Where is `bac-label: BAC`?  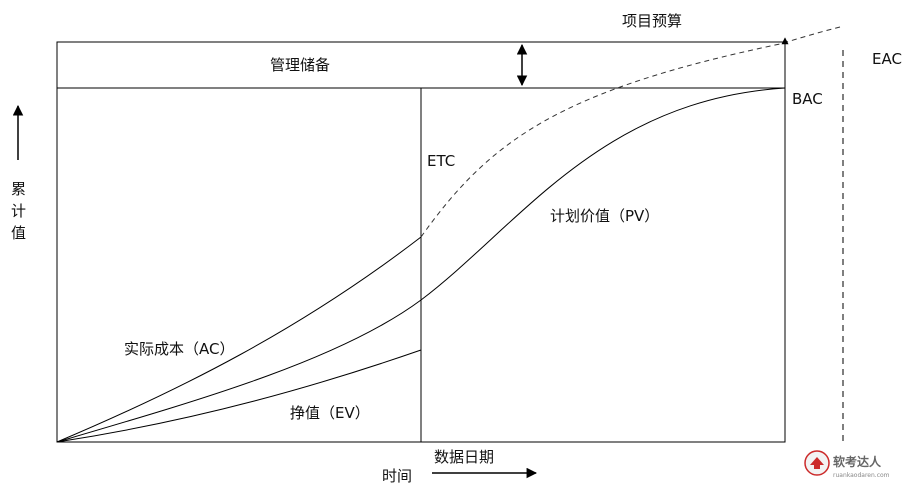
bac-label: BAC is located at coordinates (807, 99).